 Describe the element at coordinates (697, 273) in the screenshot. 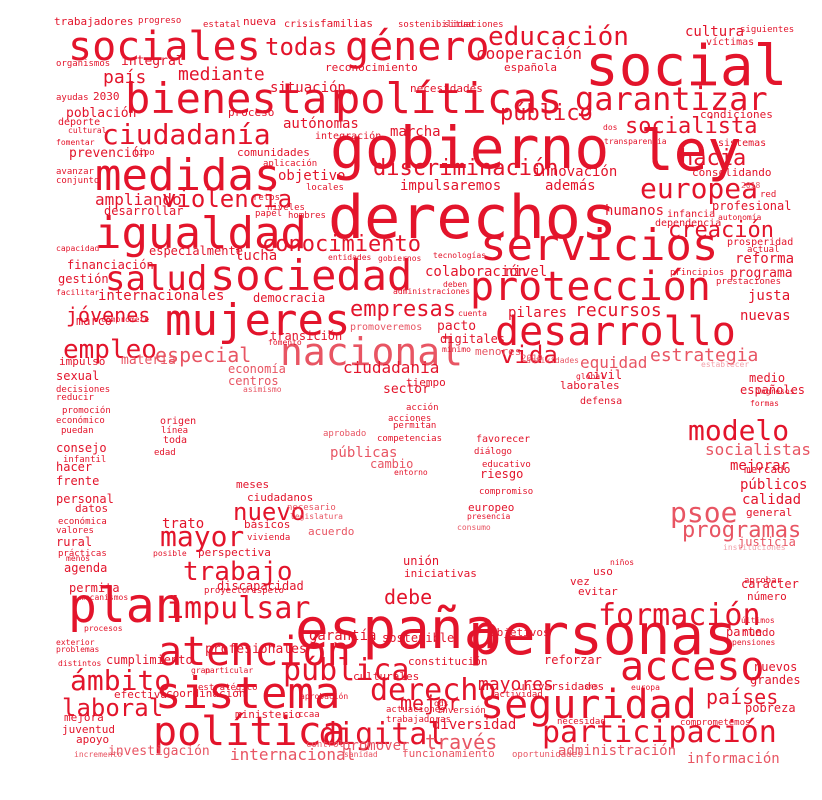

I see `cloud-word: principios` at that location.